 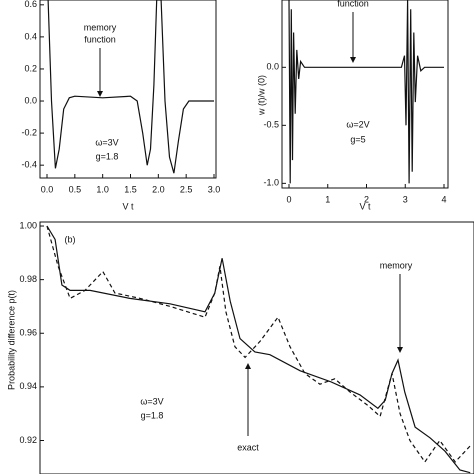 I want to click on y-tick-label: 0.98, so click(x=28, y=279).